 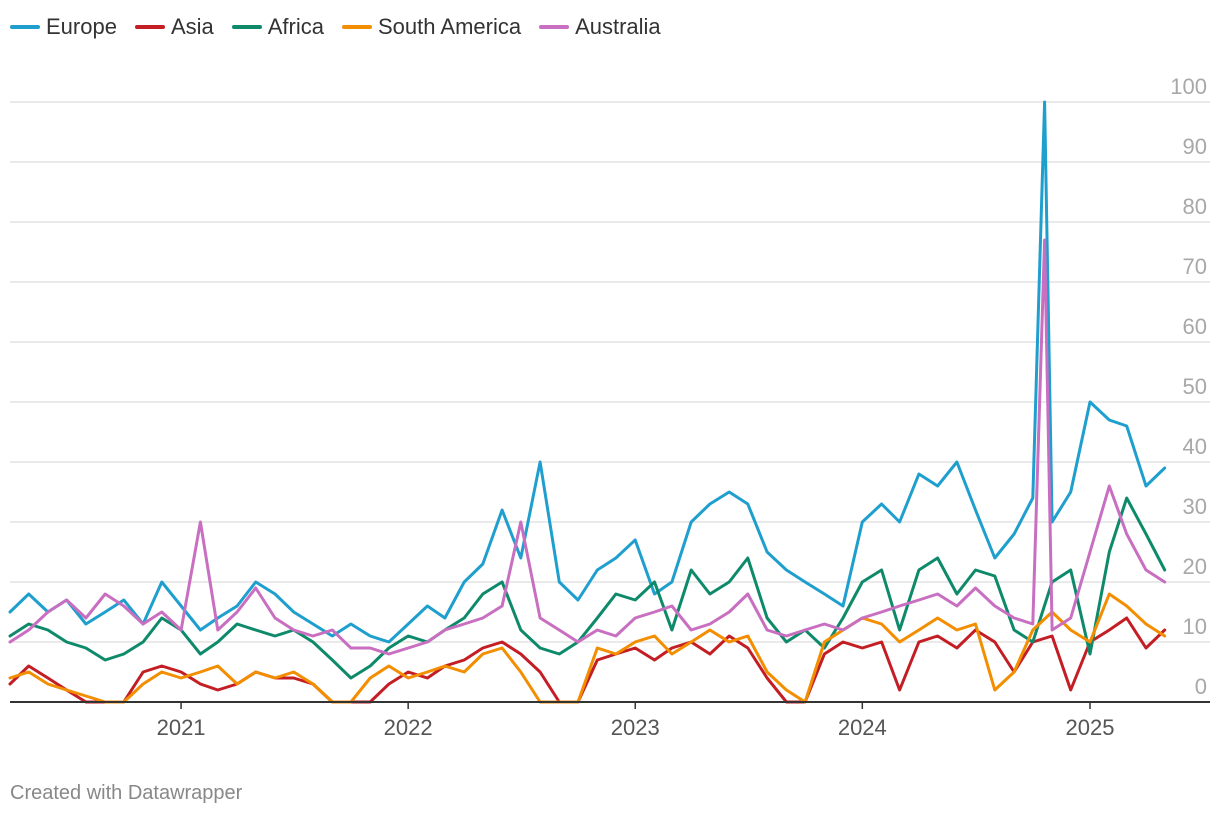 I want to click on legend-label: Africa, so click(x=295, y=26).